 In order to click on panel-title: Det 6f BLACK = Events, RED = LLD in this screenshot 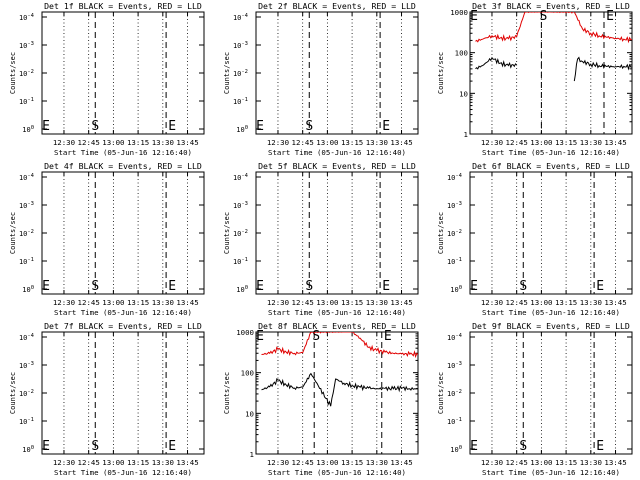, I will do `click(551, 166)`.